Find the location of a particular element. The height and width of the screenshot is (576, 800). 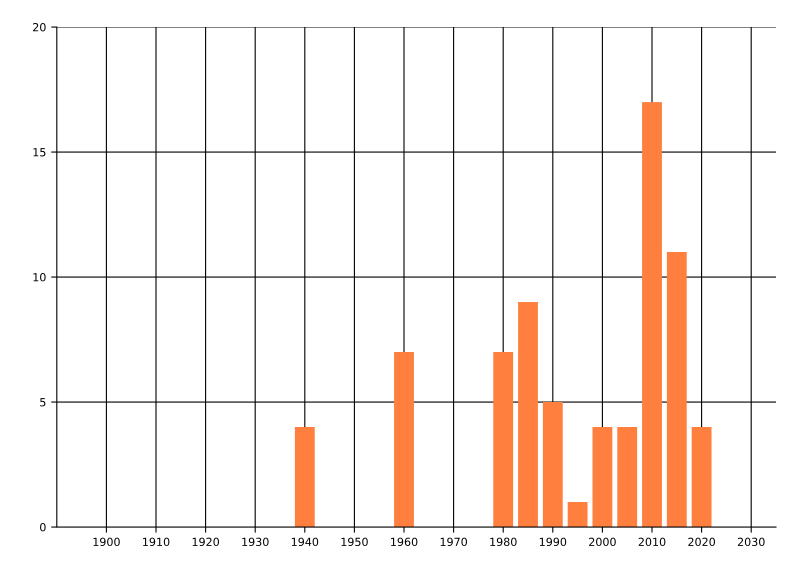

x-tick-label: 2020 is located at coordinates (701, 542).